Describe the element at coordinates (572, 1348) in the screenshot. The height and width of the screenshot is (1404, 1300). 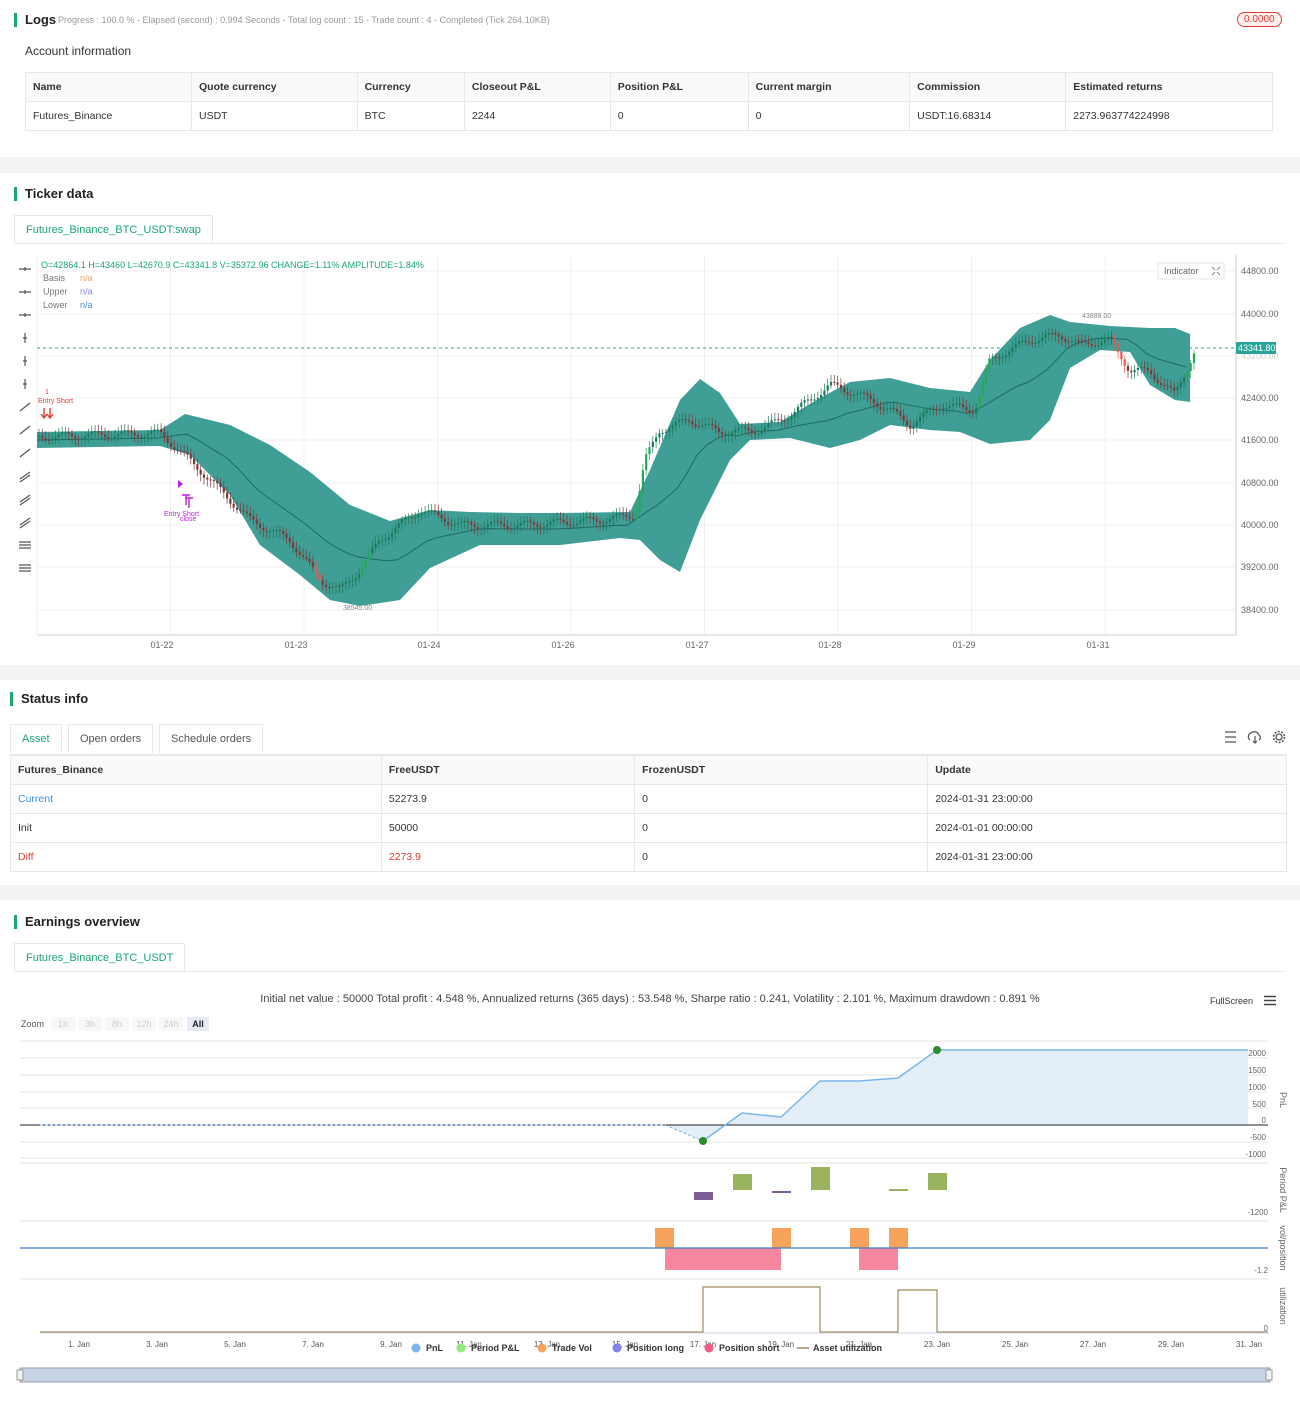
I see `legend-label: Trade Vol` at that location.